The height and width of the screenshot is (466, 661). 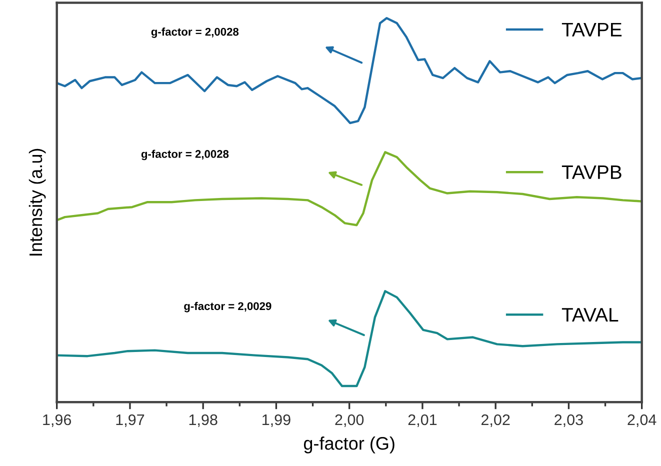 I want to click on x-tick-label: 1,96, so click(x=57, y=420).